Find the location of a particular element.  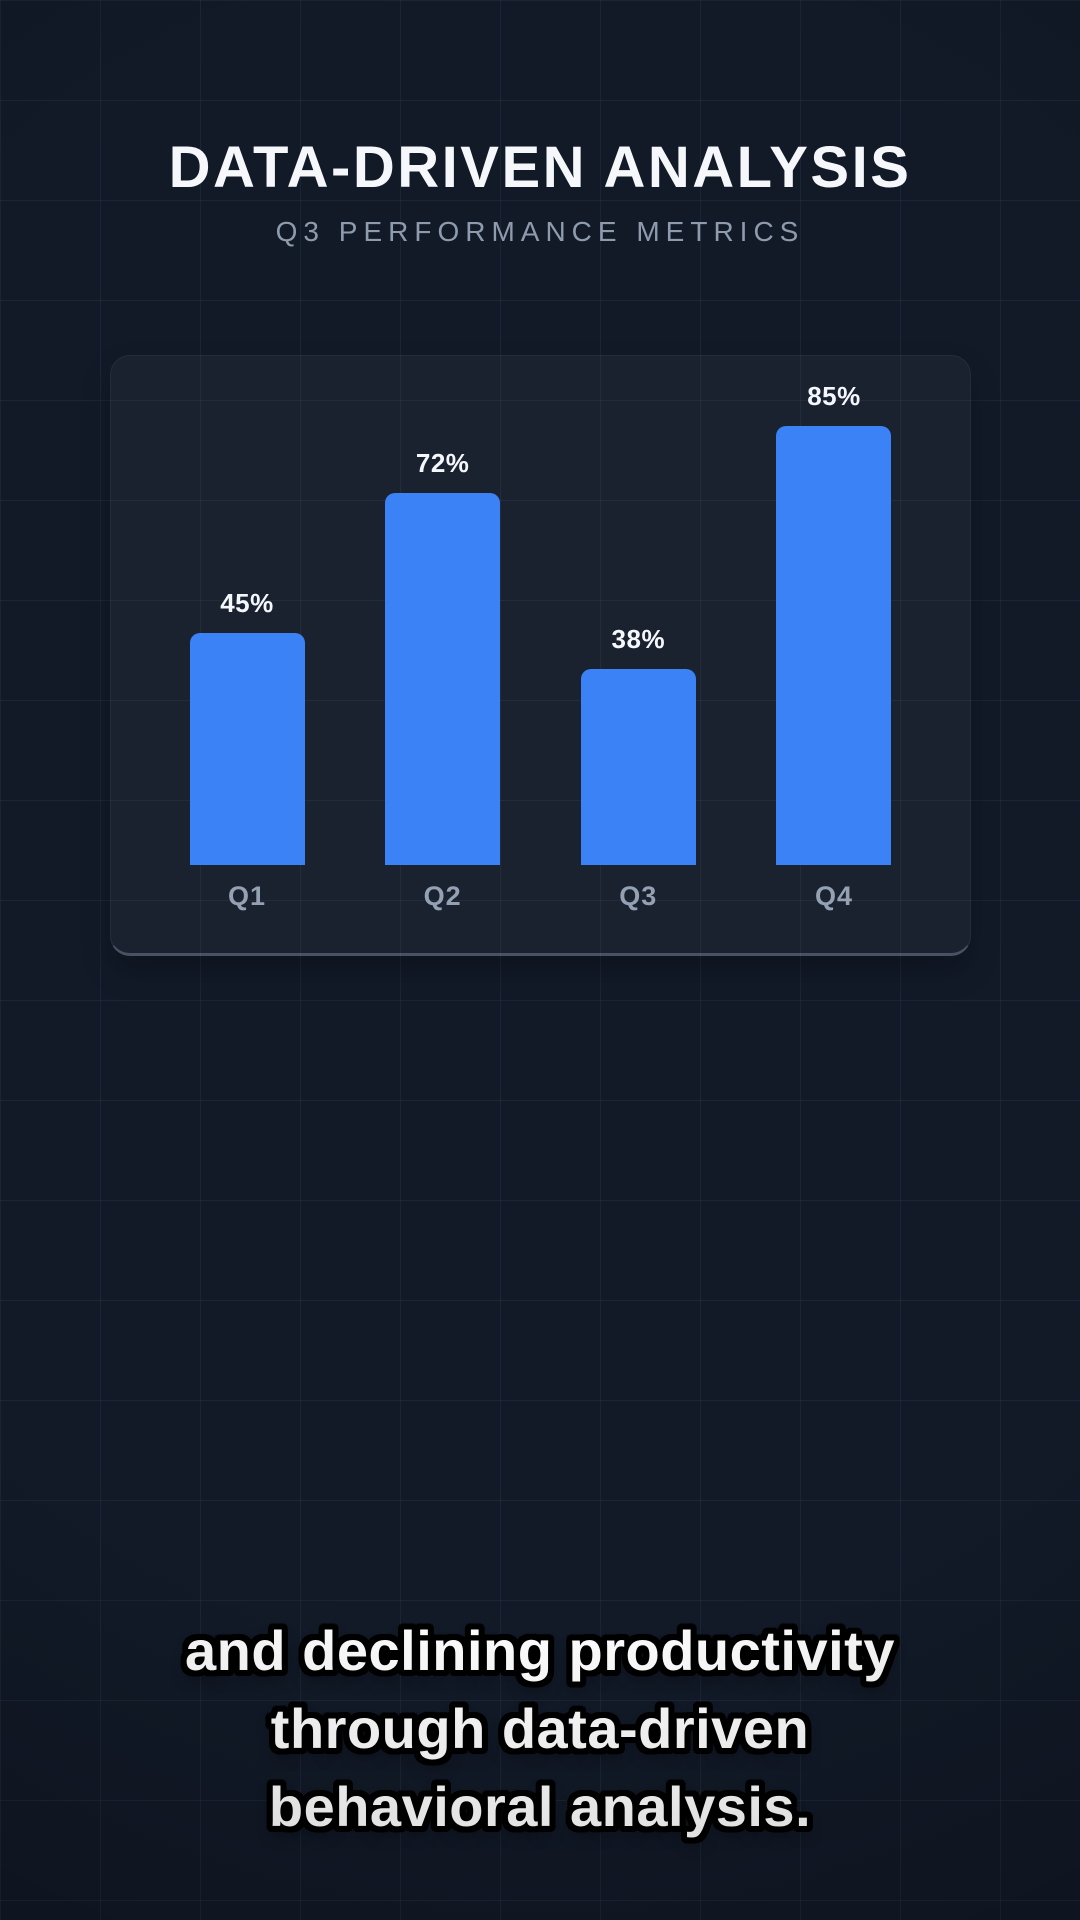

bar-column-q3: 38% Q3 is located at coordinates (638, 633).